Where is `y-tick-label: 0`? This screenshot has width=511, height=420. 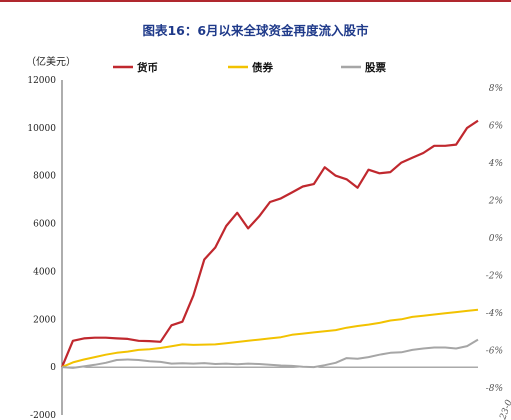
y-tick-label: 0 is located at coordinates (53, 368).